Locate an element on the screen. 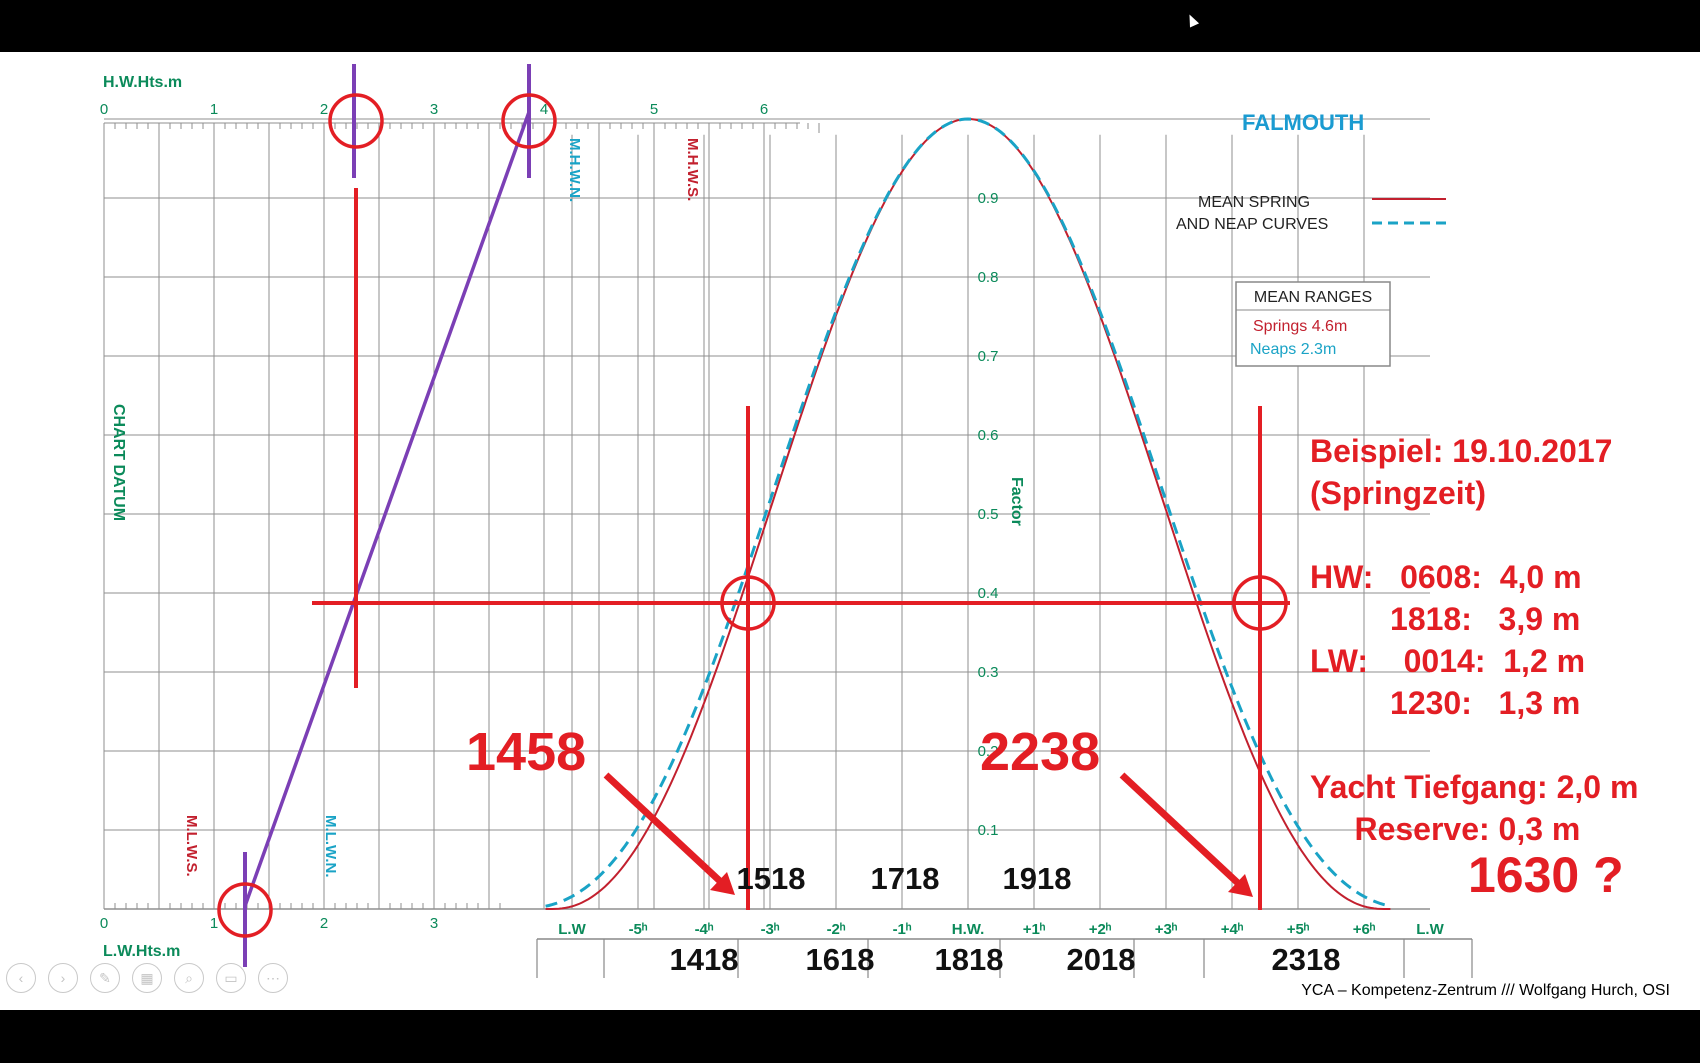 Image resolution: width=1700 pixels, height=1063 pixels. presentation-toolbar: ‹ › ✎ ▦ ⌕ ▭ ⋯ is located at coordinates (147, 978).